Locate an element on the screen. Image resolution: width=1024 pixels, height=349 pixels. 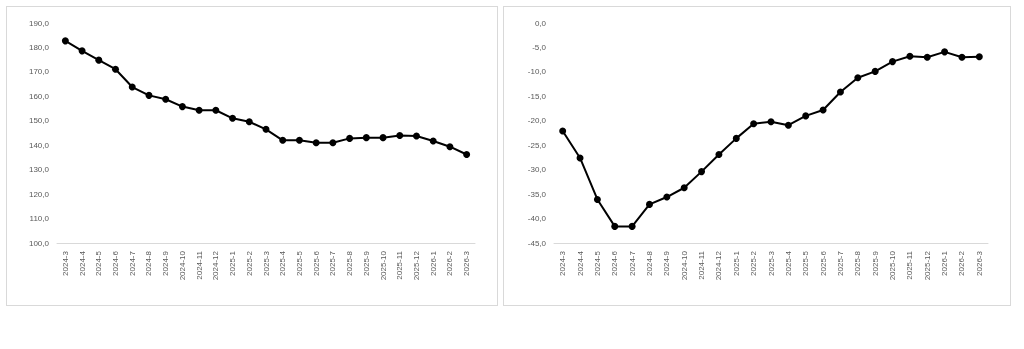
y-tick-label: 190,0 is located at coordinates (39, 23).